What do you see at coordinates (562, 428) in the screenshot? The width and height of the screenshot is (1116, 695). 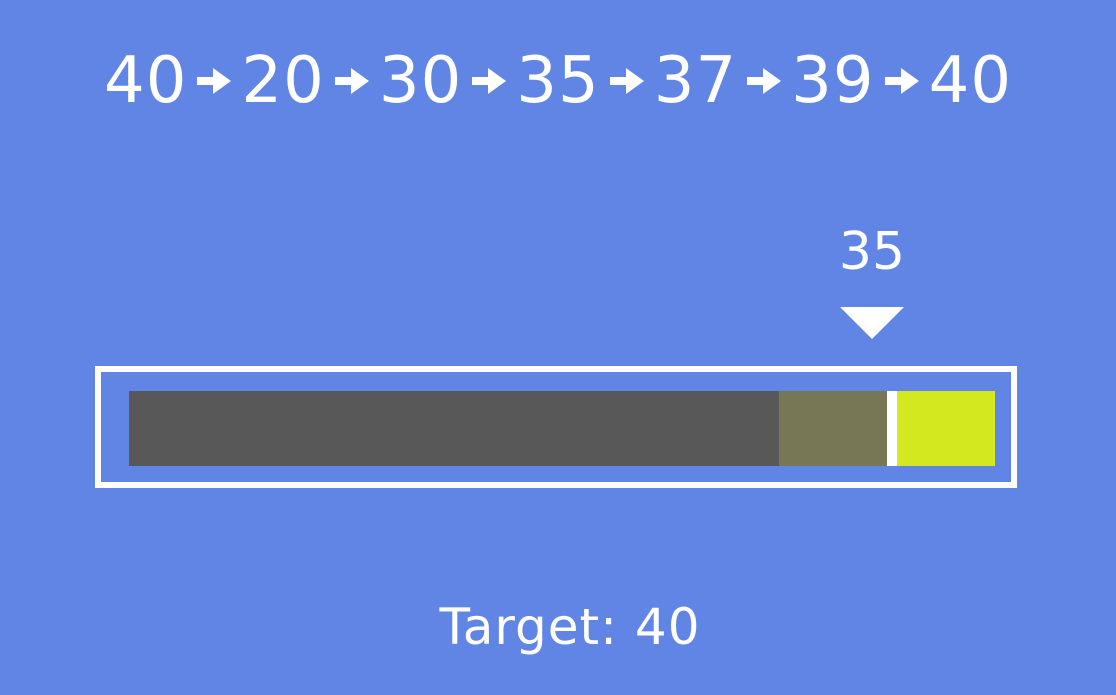 I see `progress-bar-track` at bounding box center [562, 428].